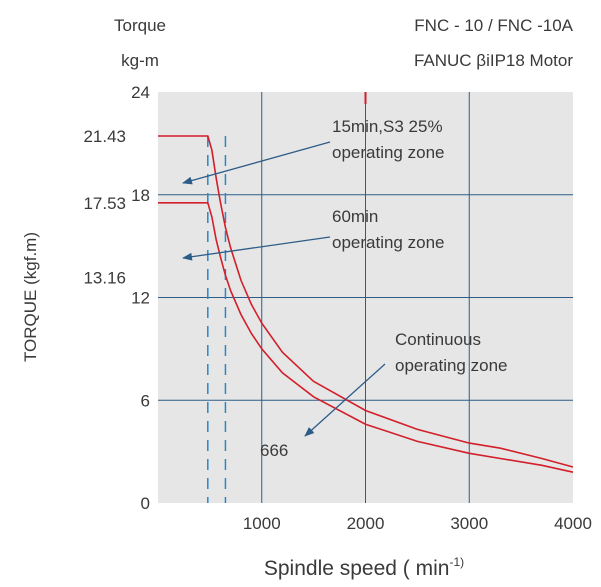 This screenshot has width=601, height=587. I want to click on x-tick-label: 3000, so click(469, 523).